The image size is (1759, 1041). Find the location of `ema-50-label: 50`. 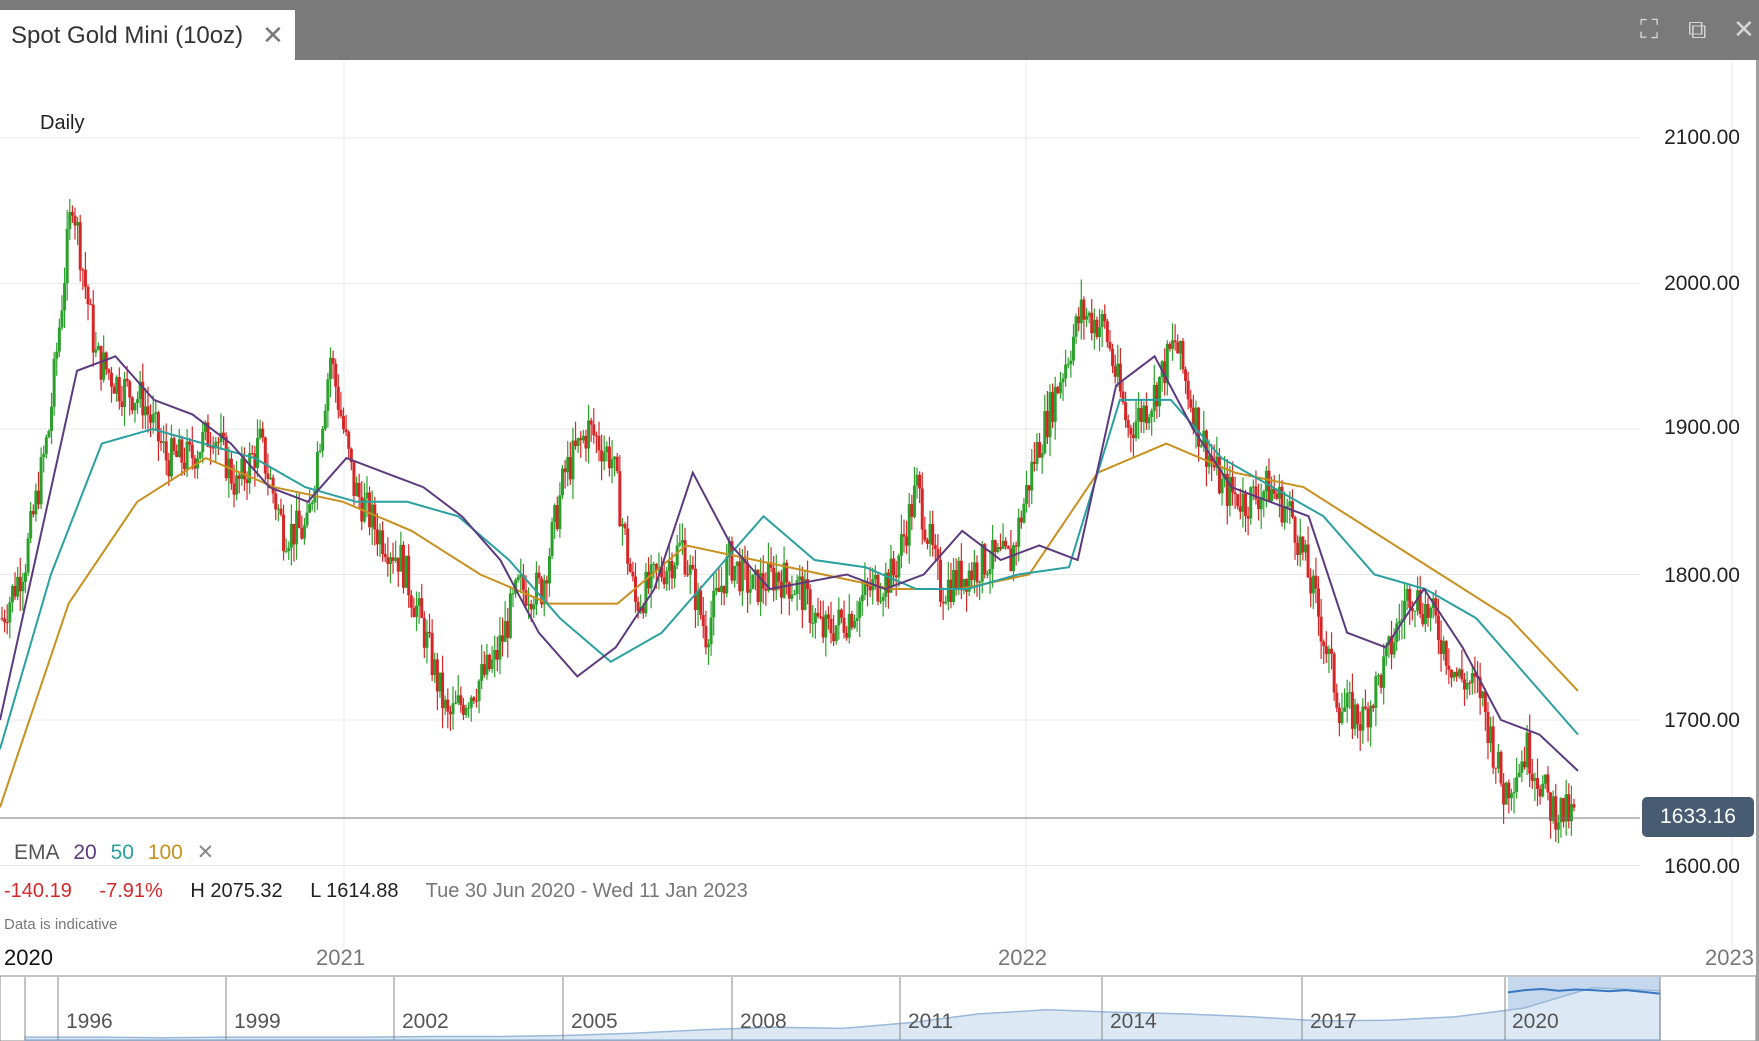

ema-50-label: 50 is located at coordinates (122, 852).